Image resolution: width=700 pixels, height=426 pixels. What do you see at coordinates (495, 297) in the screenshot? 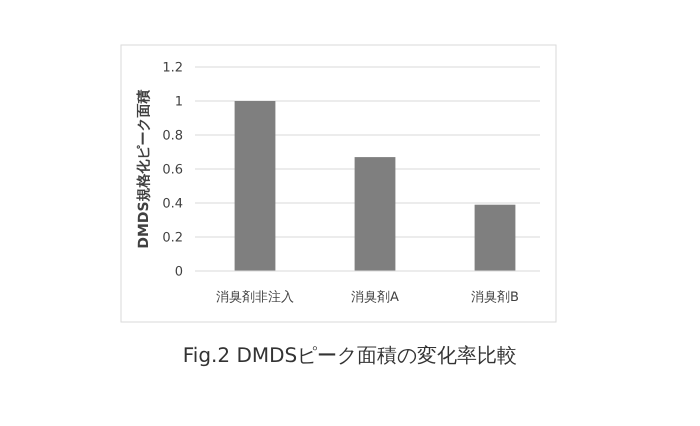
I see `x-tick-label: 消臭剤B` at bounding box center [495, 297].